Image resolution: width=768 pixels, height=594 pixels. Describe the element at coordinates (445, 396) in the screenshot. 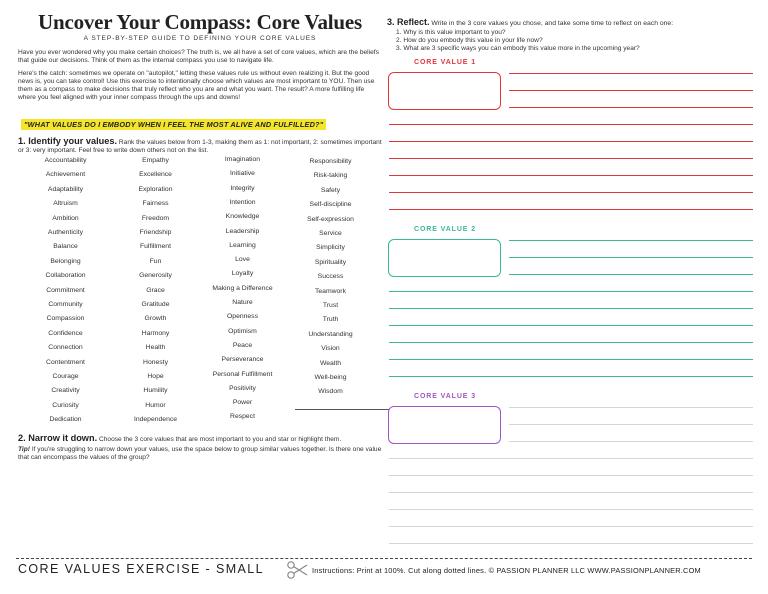

I see `core-value-3-label: CORE VALUE 3` at that location.